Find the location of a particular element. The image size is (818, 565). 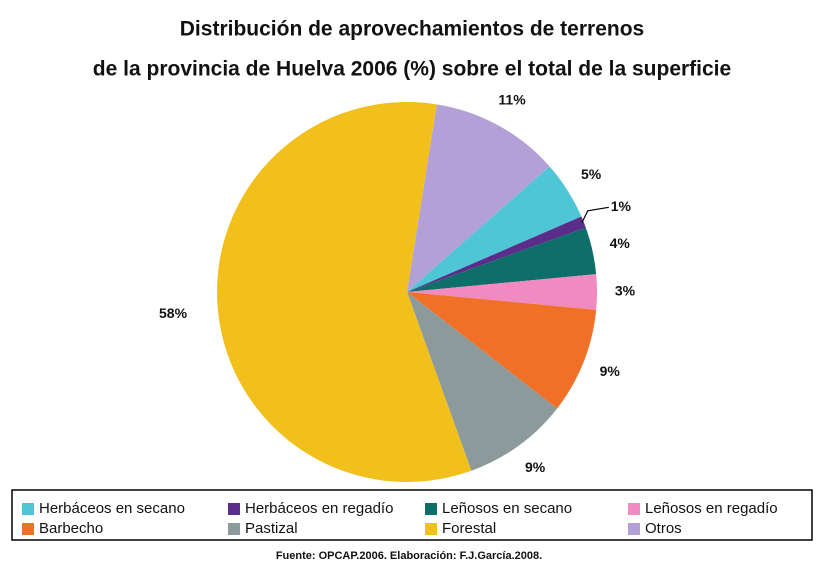

legend-label: Pastizal is located at coordinates (271, 528).